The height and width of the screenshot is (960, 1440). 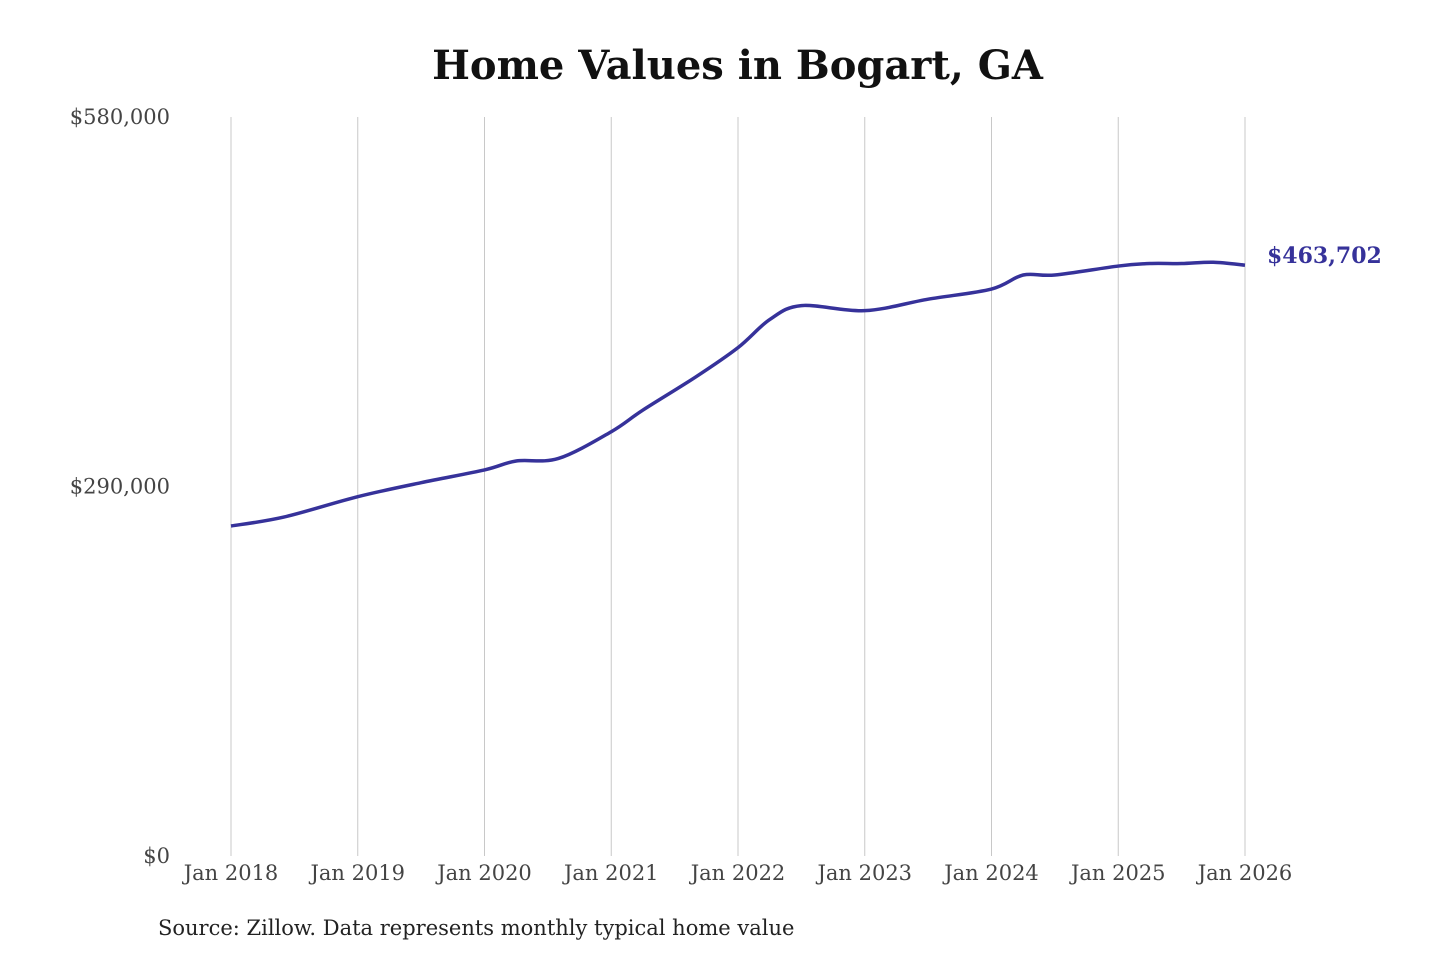 I want to click on x-tick-label: Jan 2025, so click(x=1117, y=873).